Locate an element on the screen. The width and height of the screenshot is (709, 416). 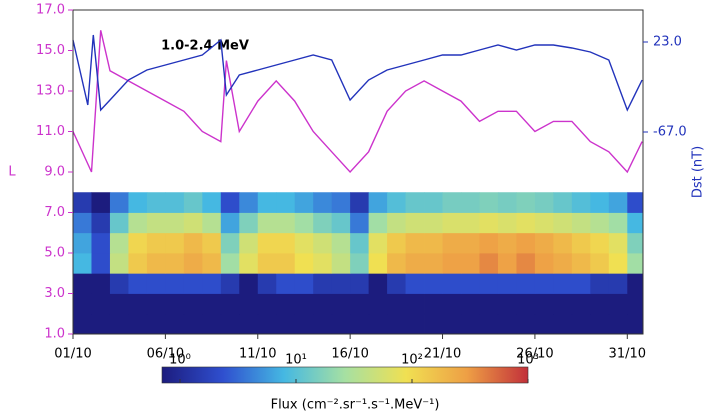
y-tick-label: 15.0 is located at coordinates (50, 50).